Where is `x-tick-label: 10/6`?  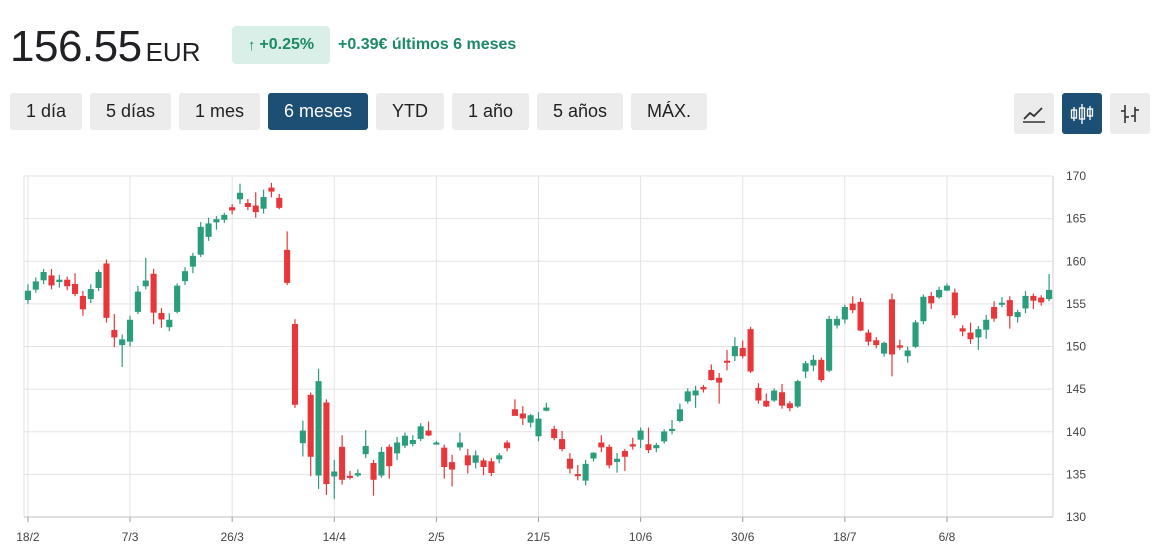 x-tick-label: 10/6 is located at coordinates (641, 537).